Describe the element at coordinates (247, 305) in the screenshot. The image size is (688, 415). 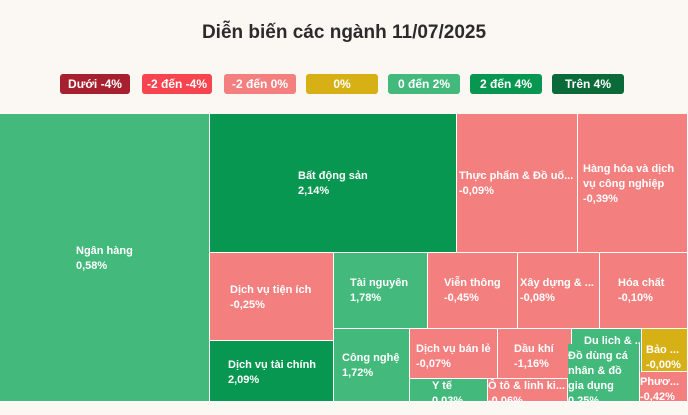
I see `tile-change-value: -0,25%` at that location.